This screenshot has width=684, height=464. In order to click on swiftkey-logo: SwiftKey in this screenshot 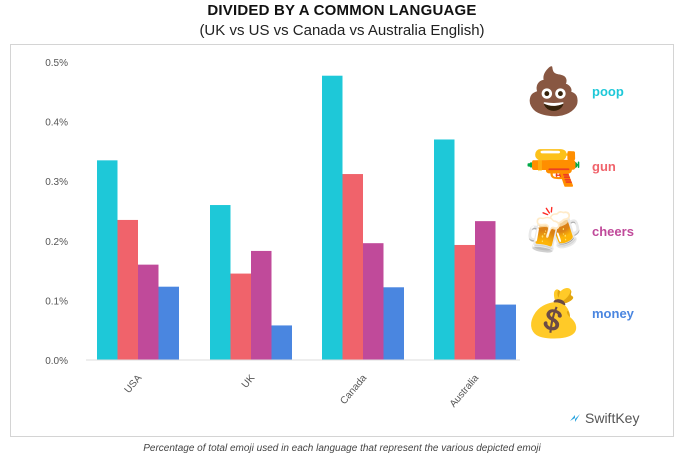, I will do `click(603, 418)`.